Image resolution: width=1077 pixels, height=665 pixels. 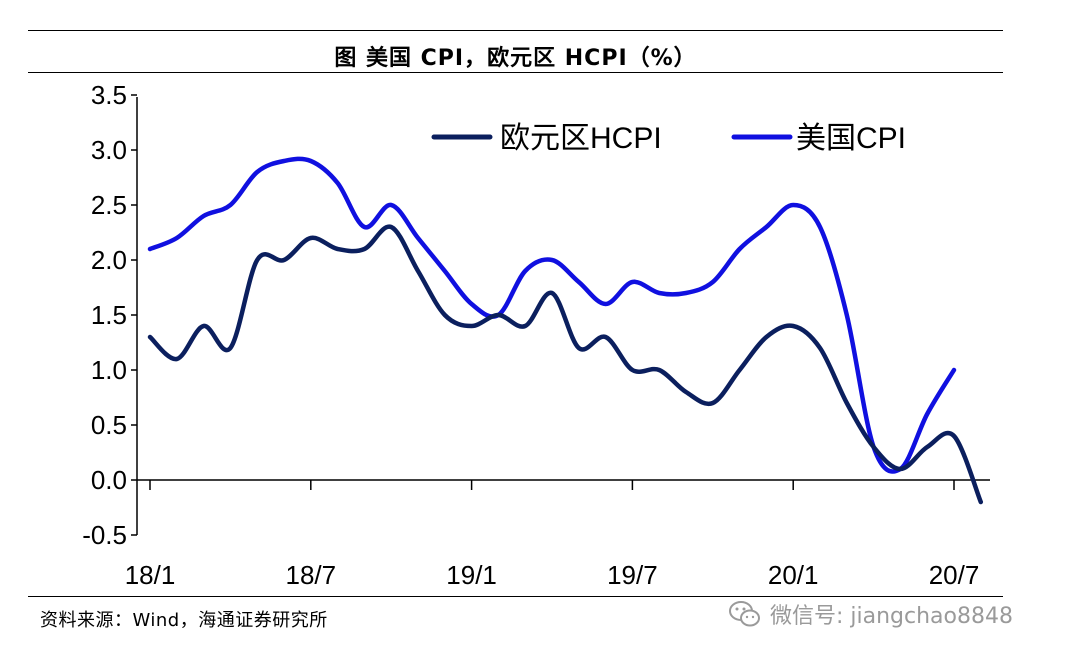 What do you see at coordinates (552, 575) in the screenshot?
I see `x-tick-labels: 18/1 18/7 19/1 19/7 20/1 20/7` at bounding box center [552, 575].